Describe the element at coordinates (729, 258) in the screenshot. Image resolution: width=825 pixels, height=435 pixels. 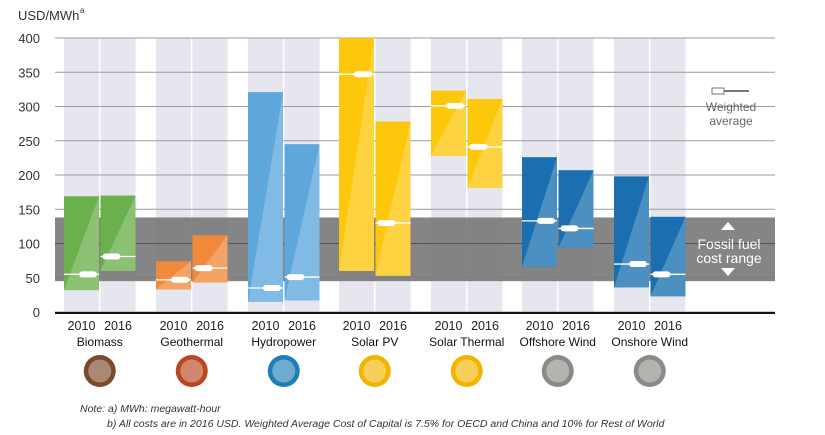
I see `fossil-label-line2: cost range` at that location.